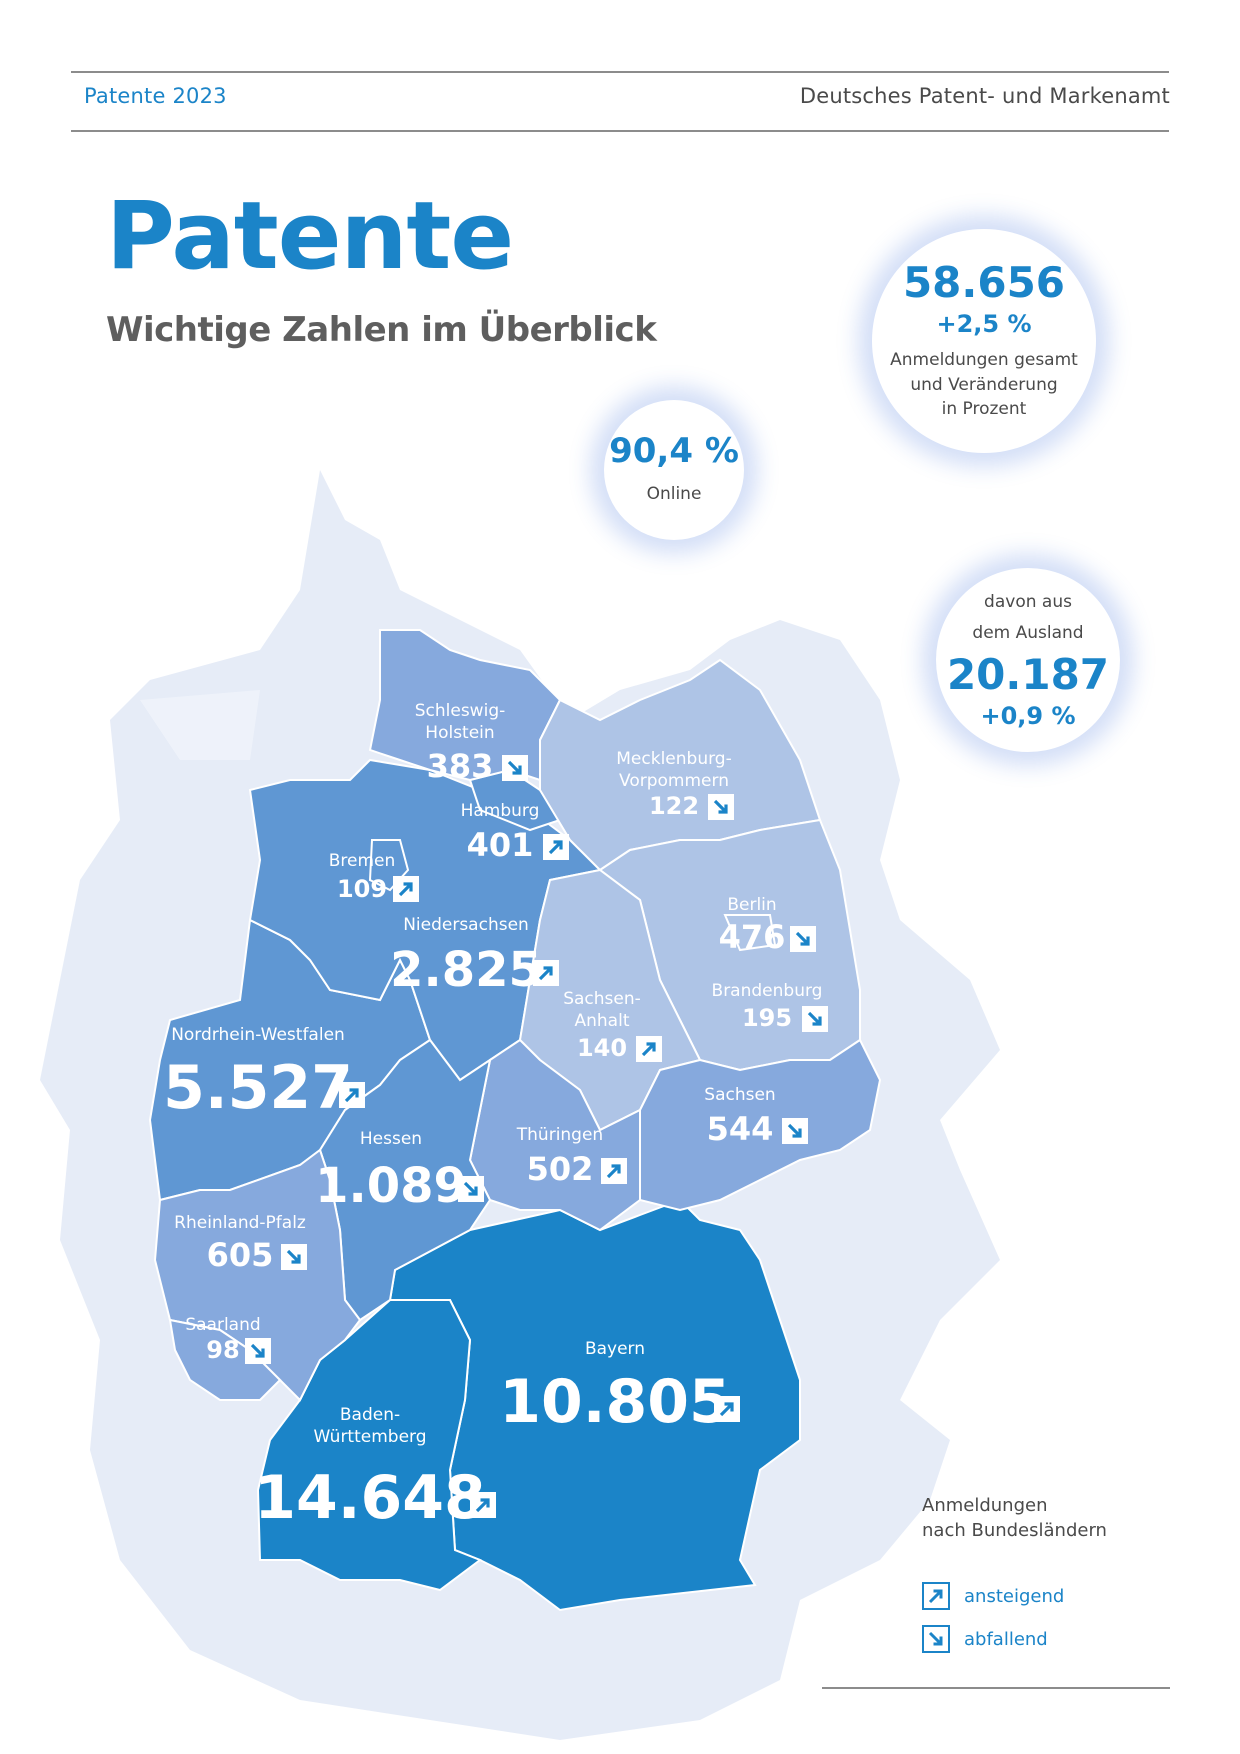  What do you see at coordinates (739, 1095) in the screenshot?
I see `state-name-sn: Sachsen` at bounding box center [739, 1095].